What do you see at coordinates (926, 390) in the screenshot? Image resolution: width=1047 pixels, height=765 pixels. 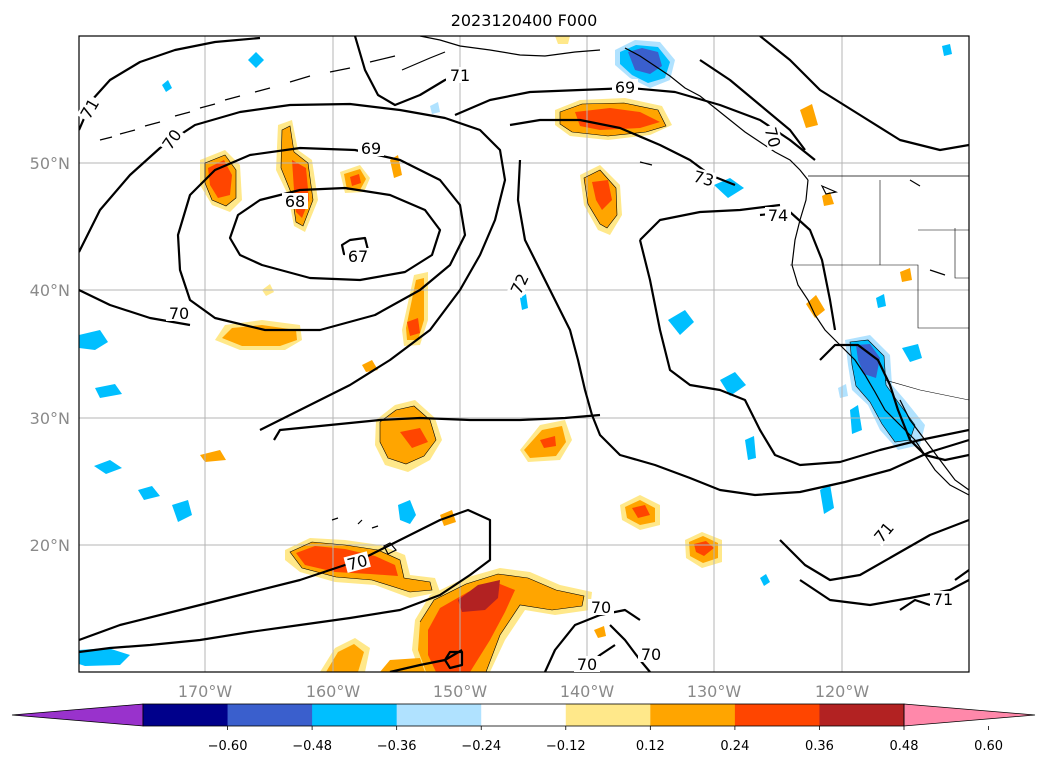 I see `border-mexico` at bounding box center [926, 390].